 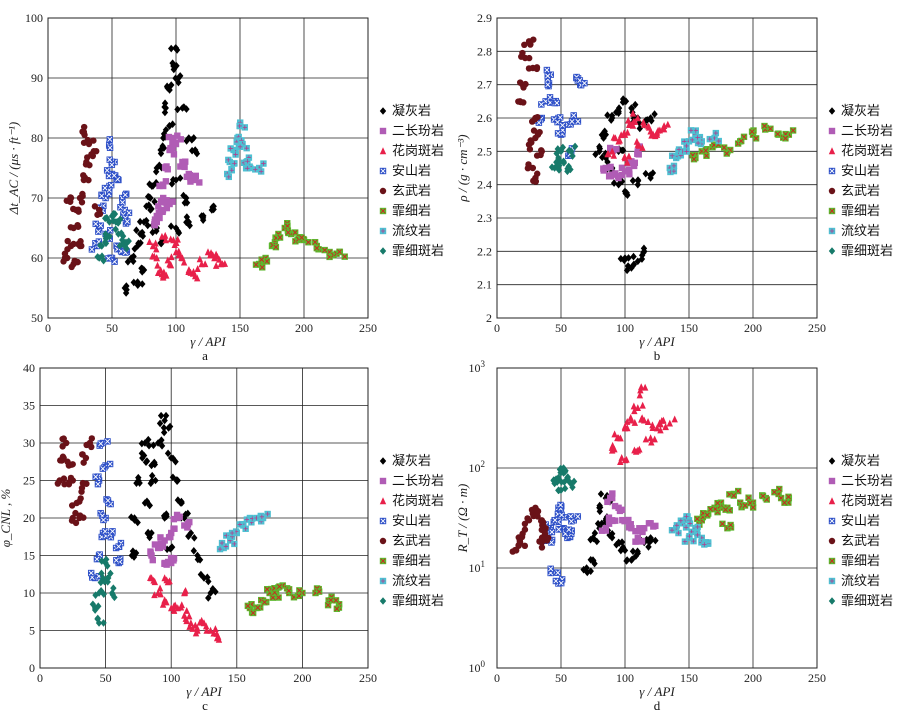 I want to click on legend-label: 凝灰岩, so click(x=411, y=111).